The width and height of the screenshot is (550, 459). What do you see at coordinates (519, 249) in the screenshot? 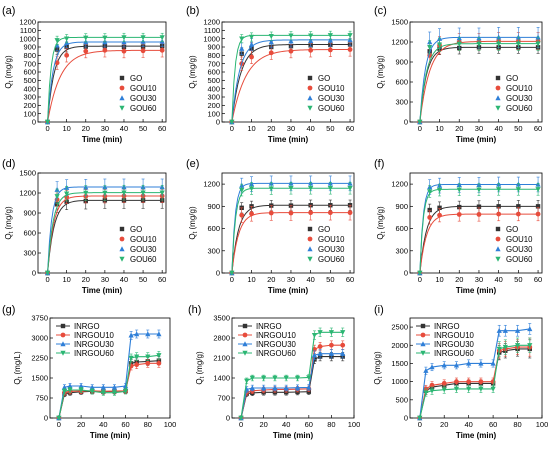
I see `legend-label: GOU30` at bounding box center [519, 249].